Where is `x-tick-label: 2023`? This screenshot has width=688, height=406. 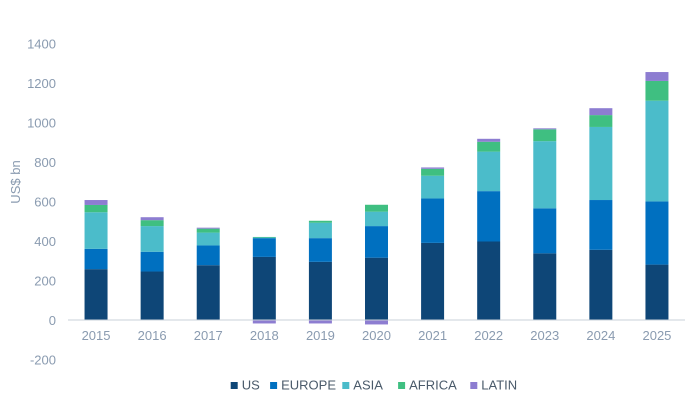
x-tick-label: 2023 is located at coordinates (544, 335).